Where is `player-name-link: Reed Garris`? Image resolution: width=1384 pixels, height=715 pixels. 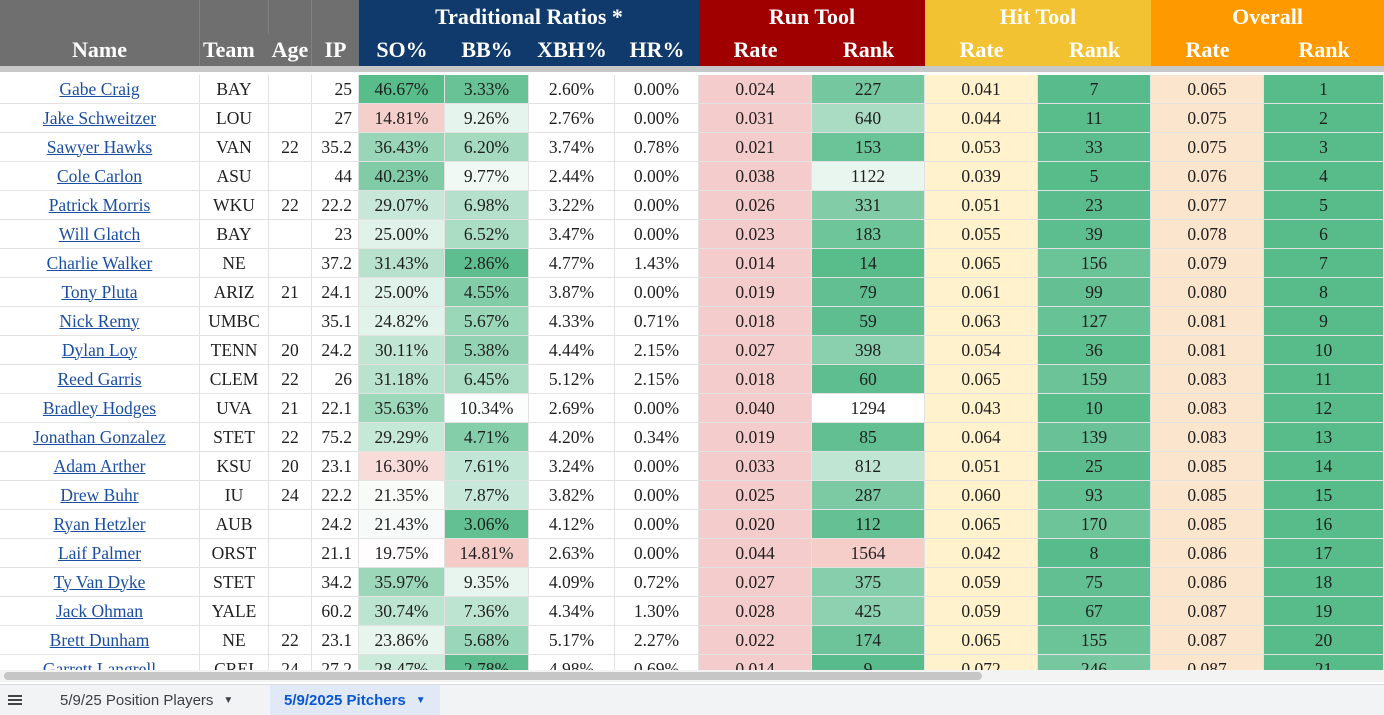
player-name-link: Reed Garris is located at coordinates (100, 379).